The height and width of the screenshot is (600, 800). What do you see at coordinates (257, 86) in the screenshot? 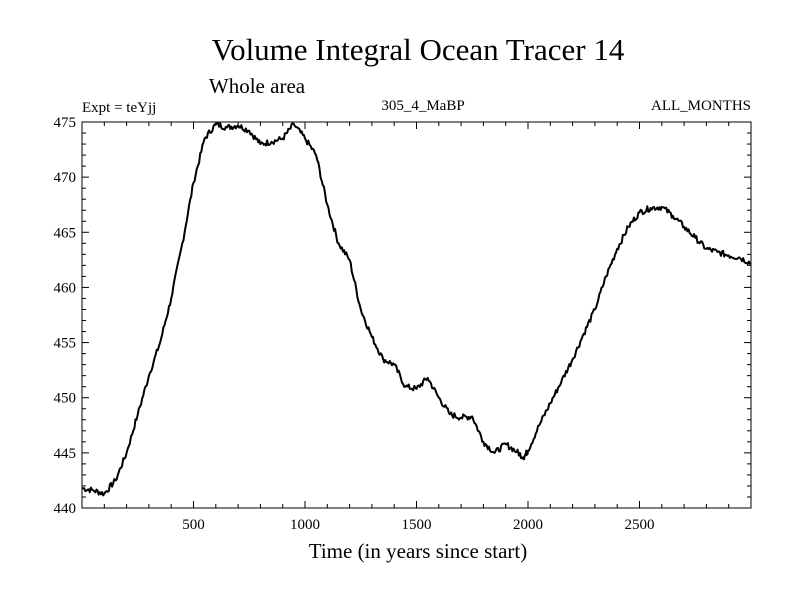
I see `chart-subtitle: Whole area` at bounding box center [257, 86].